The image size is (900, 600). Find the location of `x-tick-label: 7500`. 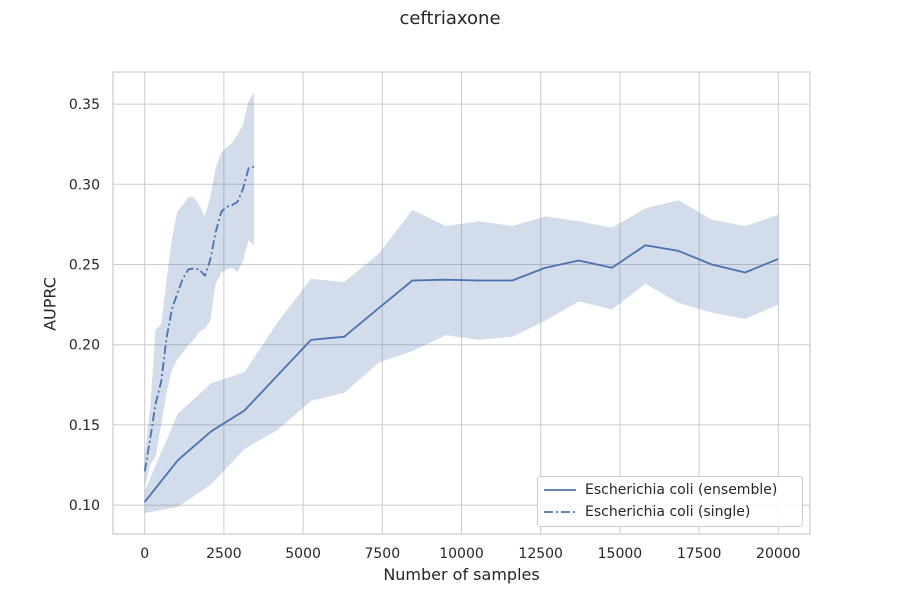

x-tick-label: 7500 is located at coordinates (382, 554).